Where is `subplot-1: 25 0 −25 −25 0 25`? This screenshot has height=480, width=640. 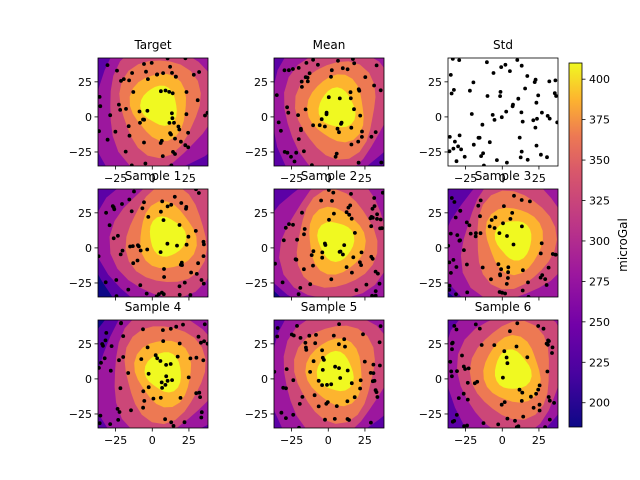
subplot-1: 25 0 −25 −25 0 25 is located at coordinates (139, 121).